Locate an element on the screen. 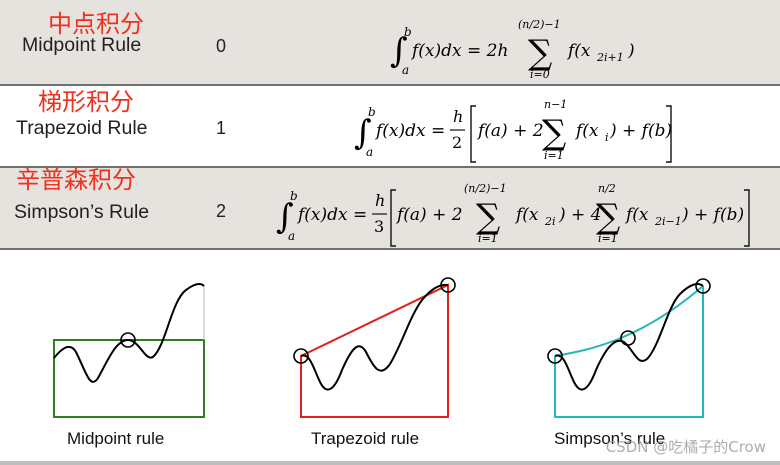  sum2-lower: i=1 is located at coordinates (608, 238).